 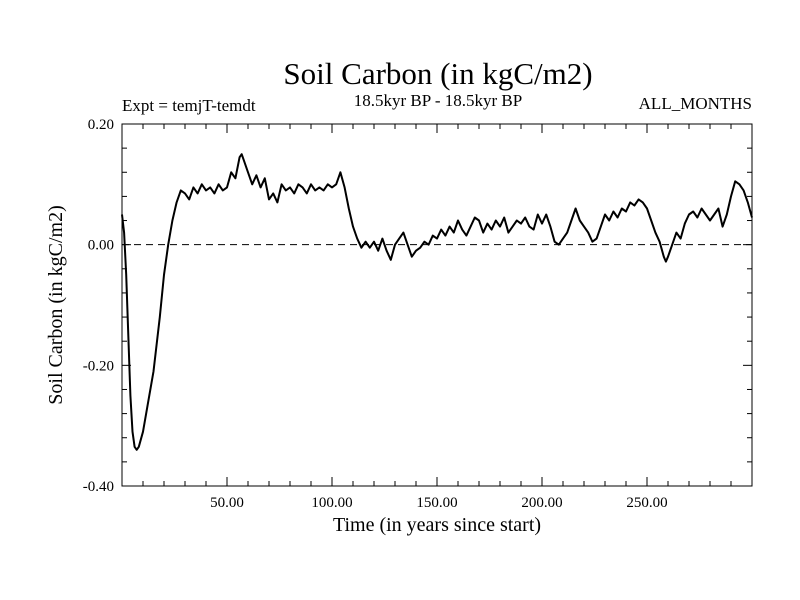 I want to click on subtitle-experiment: Expt = temjT-temdt, so click(x=189, y=105).